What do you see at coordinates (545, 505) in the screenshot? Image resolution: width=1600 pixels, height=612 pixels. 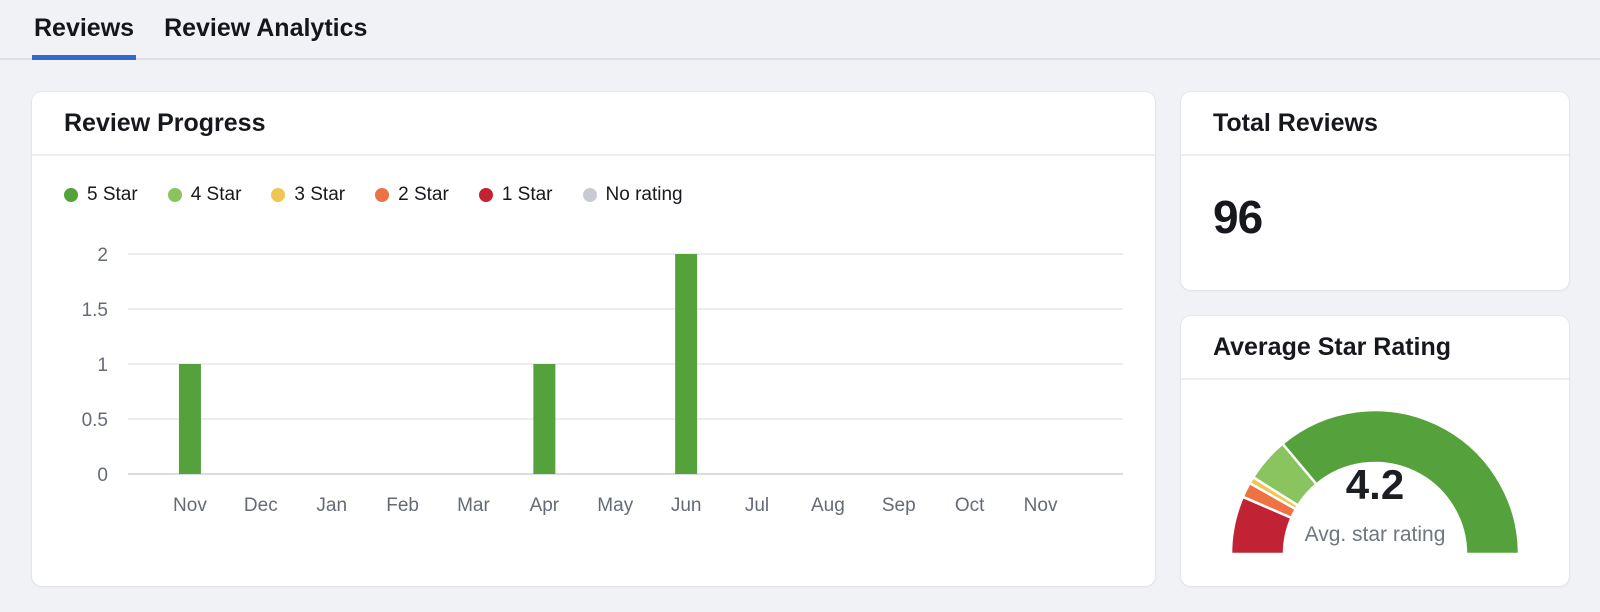 I see `x-axis-tick-label: Apr` at bounding box center [545, 505].